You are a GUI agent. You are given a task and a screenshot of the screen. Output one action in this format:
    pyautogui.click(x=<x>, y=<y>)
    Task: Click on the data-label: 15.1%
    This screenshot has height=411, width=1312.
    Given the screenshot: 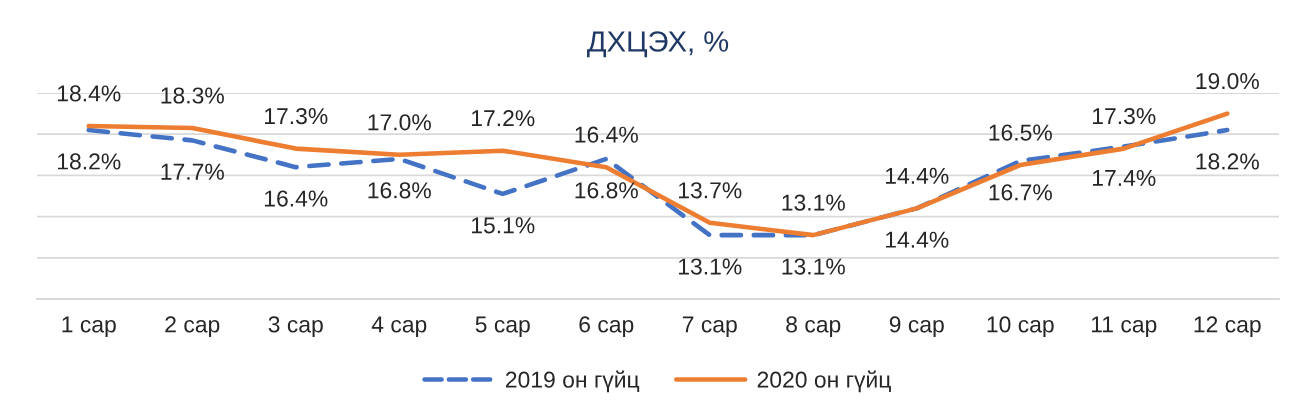 What is the action you would take?
    pyautogui.click(x=503, y=225)
    